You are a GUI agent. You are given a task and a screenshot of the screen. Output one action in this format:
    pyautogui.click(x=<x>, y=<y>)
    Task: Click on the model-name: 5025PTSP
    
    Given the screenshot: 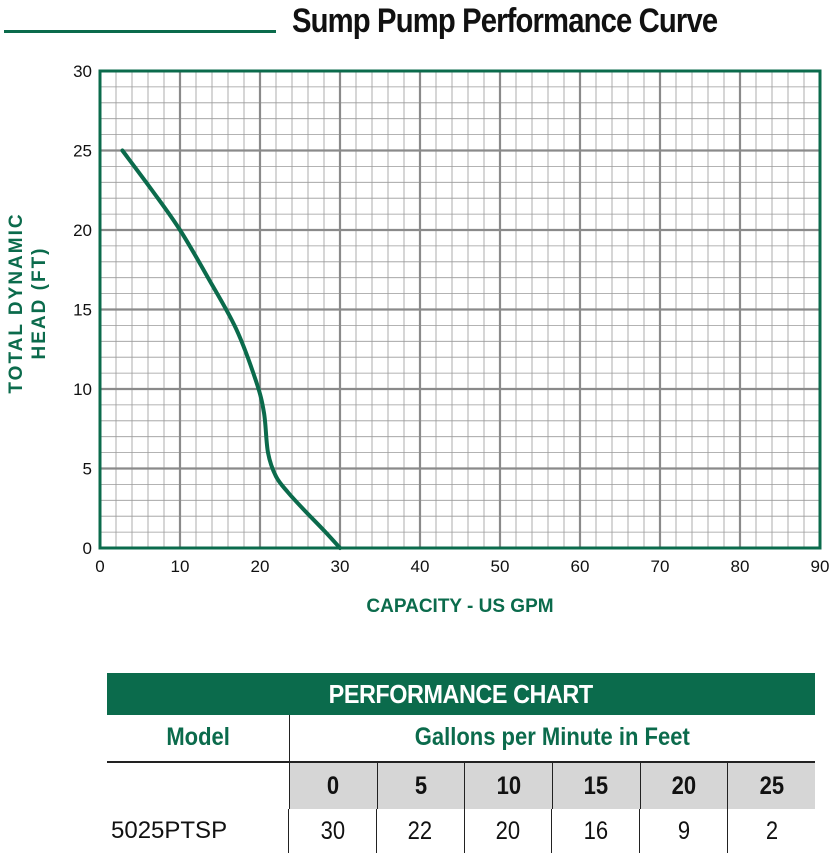 What is the action you would take?
    pyautogui.click(x=198, y=831)
    